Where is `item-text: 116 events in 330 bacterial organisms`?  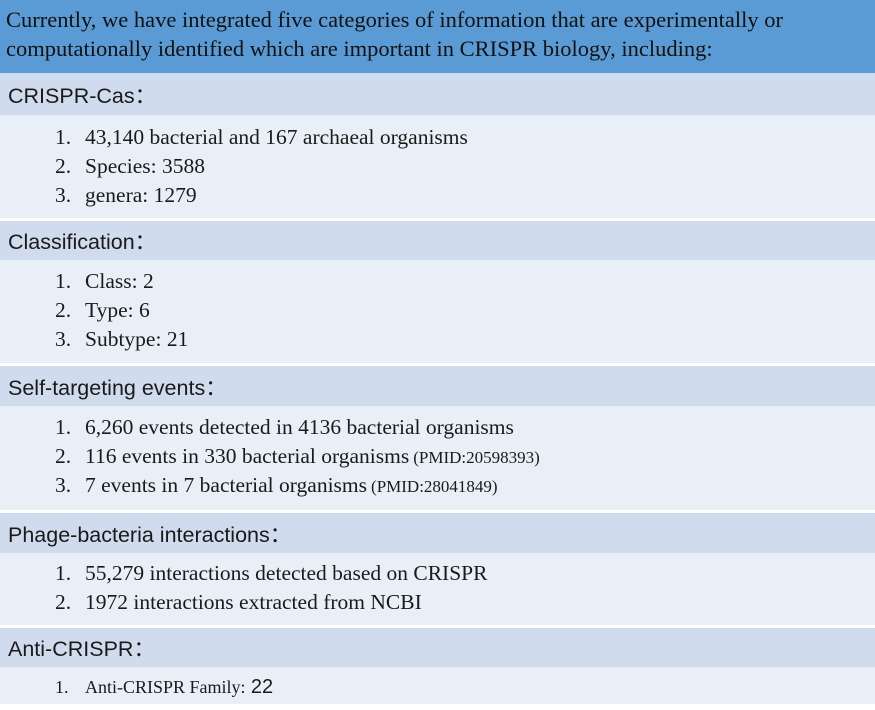
item-text: 116 events in 330 bacterial organisms is located at coordinates (247, 456).